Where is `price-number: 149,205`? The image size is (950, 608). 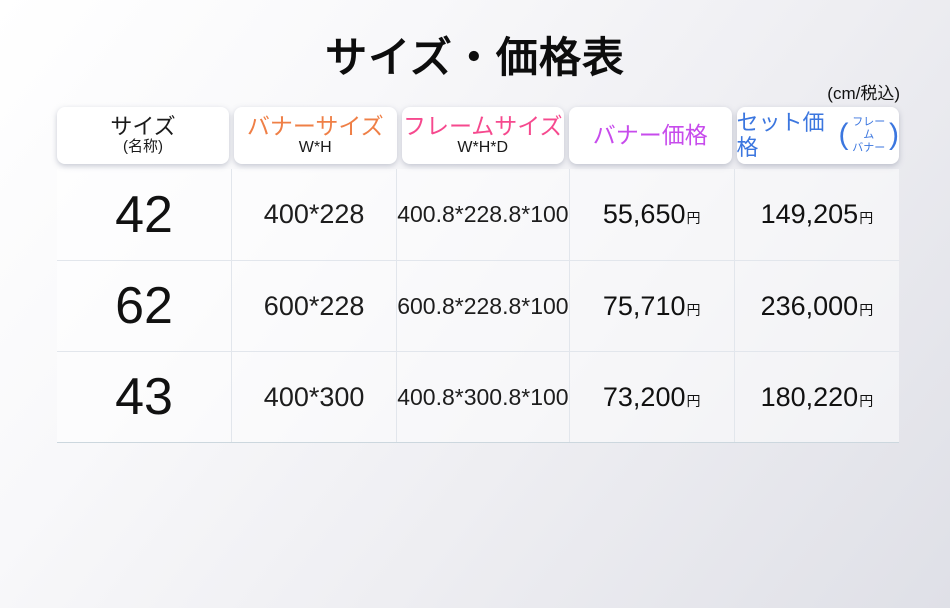 price-number: 149,205 is located at coordinates (809, 214).